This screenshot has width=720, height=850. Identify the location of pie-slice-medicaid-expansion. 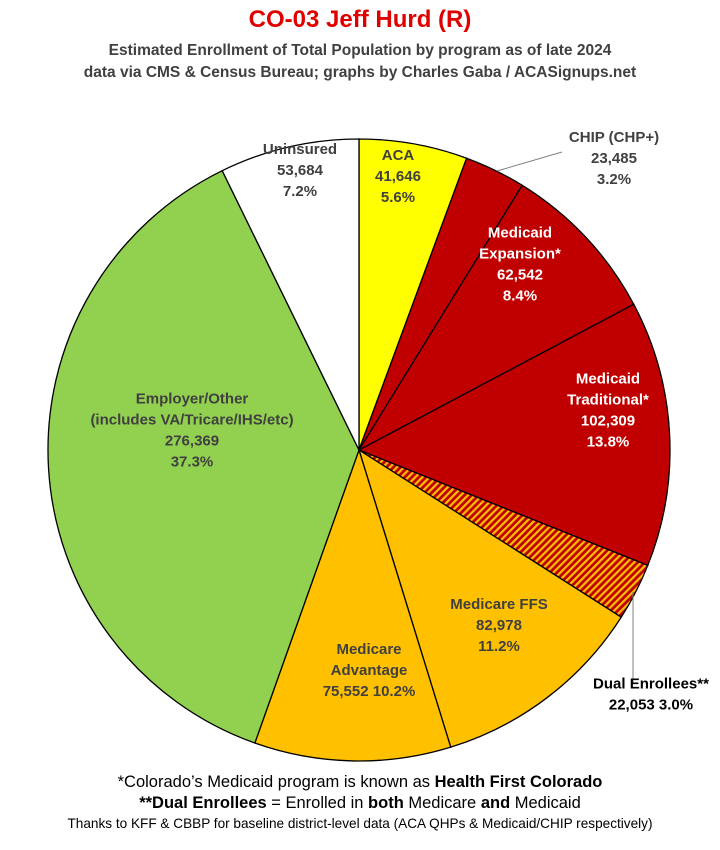
(496, 318).